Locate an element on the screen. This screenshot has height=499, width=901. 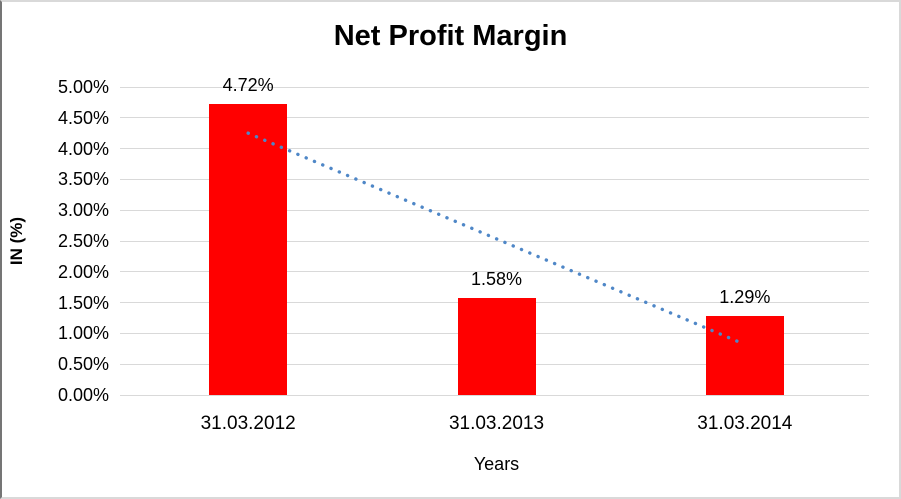
x-tick-label: 31.03.2013 is located at coordinates (496, 423).